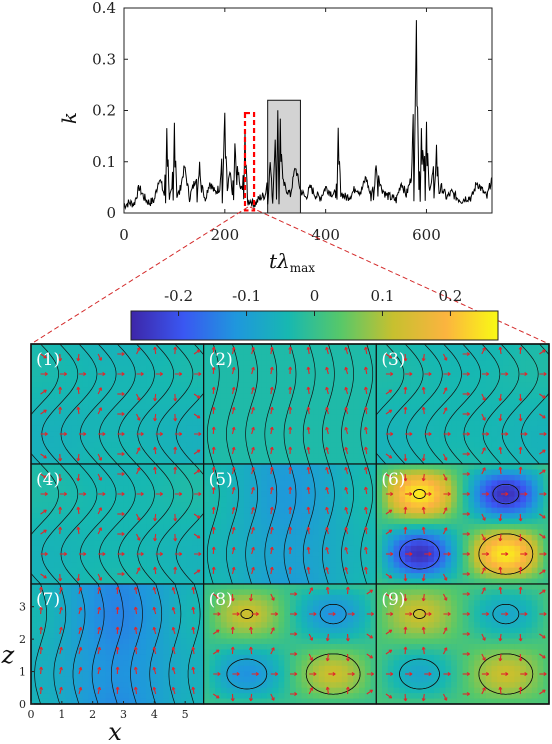 This screenshot has width=552, height=744. Describe the element at coordinates (290, 448) in the screenshot. I see `arrow-head` at that location.